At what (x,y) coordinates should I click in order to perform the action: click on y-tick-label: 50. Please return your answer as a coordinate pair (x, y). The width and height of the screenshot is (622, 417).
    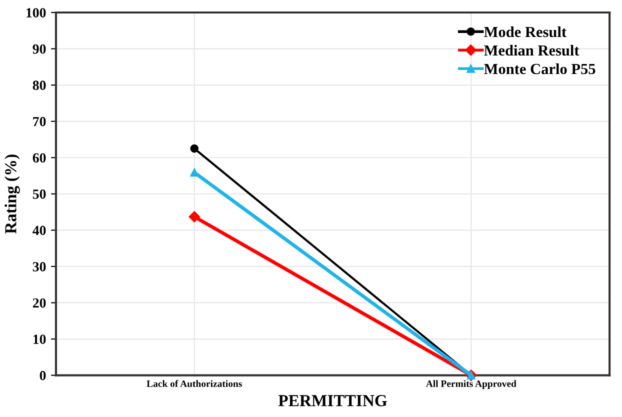
    Looking at the image, I should click on (39, 194).